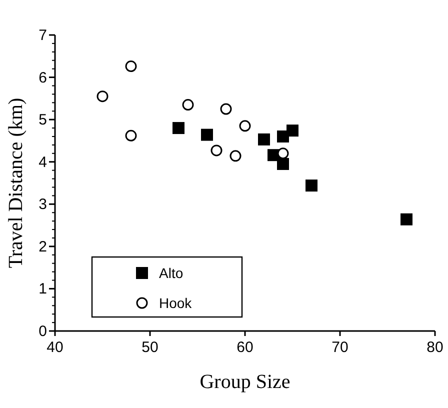  Describe the element at coordinates (55, 347) in the screenshot. I see `x-tick-label: 40` at that location.